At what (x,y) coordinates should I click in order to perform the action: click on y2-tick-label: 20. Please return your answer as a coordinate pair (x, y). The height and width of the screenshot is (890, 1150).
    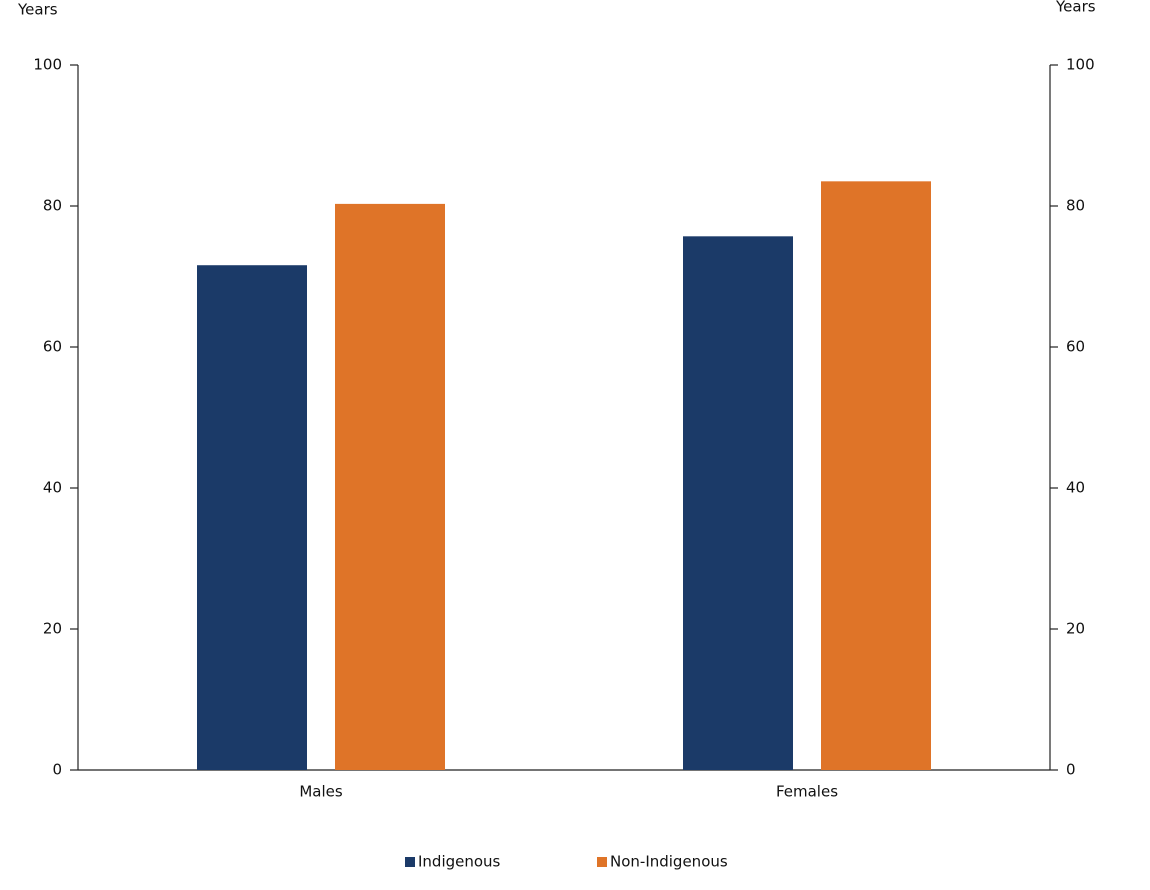
    Looking at the image, I should click on (1075, 629).